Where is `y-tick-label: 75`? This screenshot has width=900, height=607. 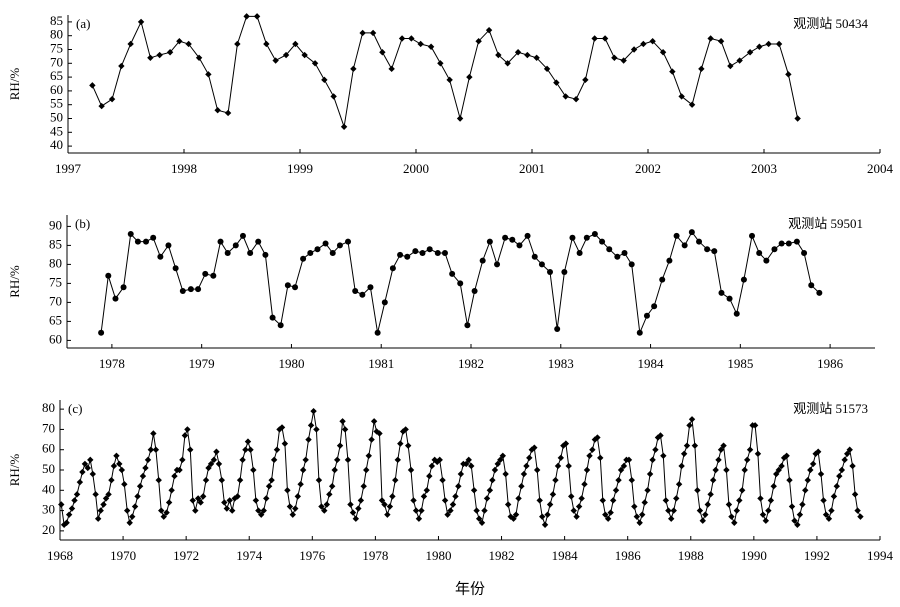 y-tick-label: 75 is located at coordinates (55, 281).